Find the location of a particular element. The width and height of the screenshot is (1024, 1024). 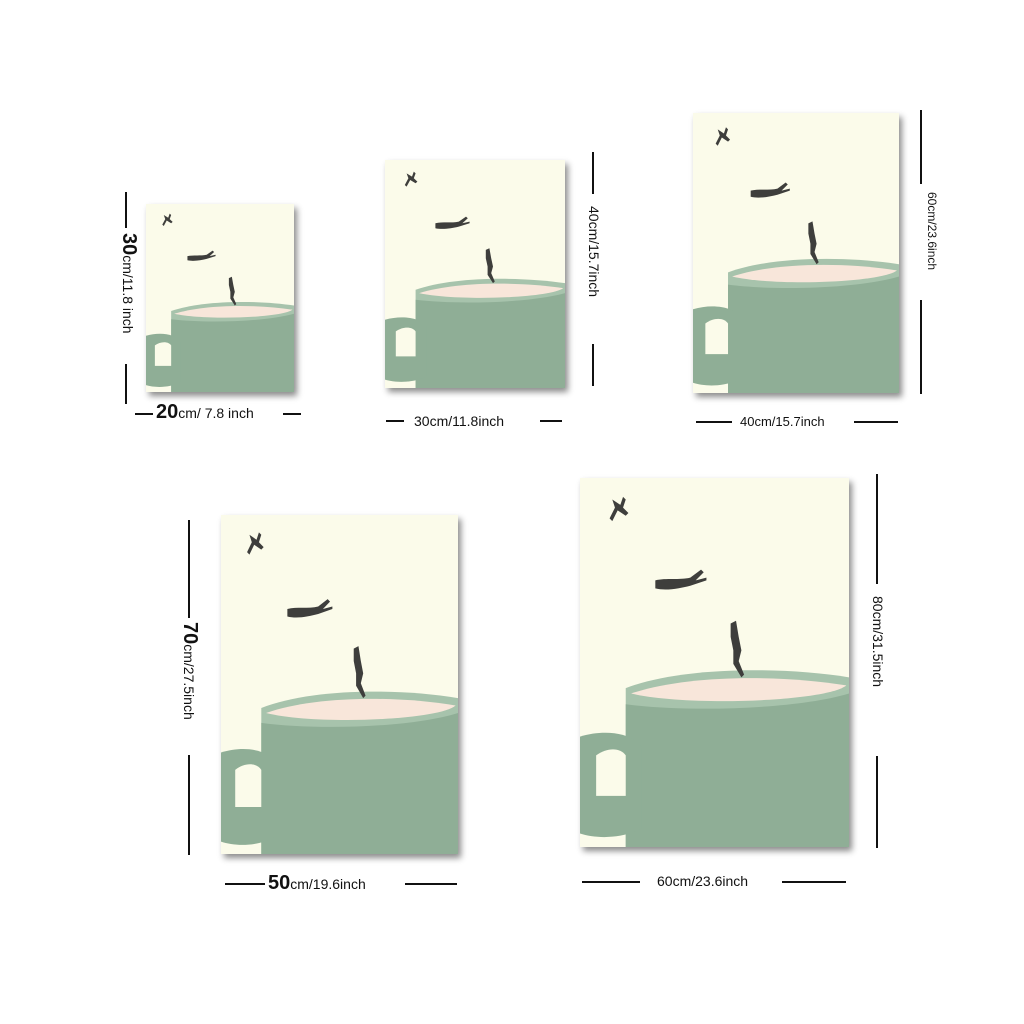

width-label: 40cm/15.7inch is located at coordinates (782, 421).